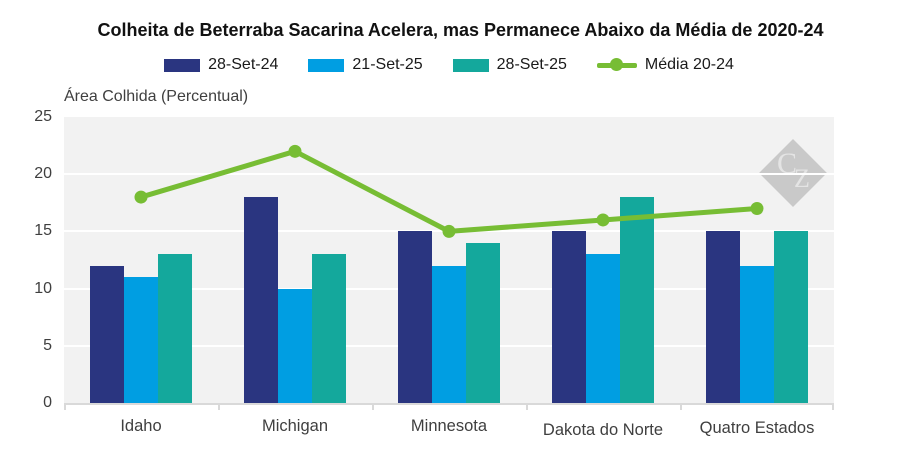 Image resolution: width=921 pixels, height=456 pixels. I want to click on y-tick-label-15: 15, so click(43, 231).